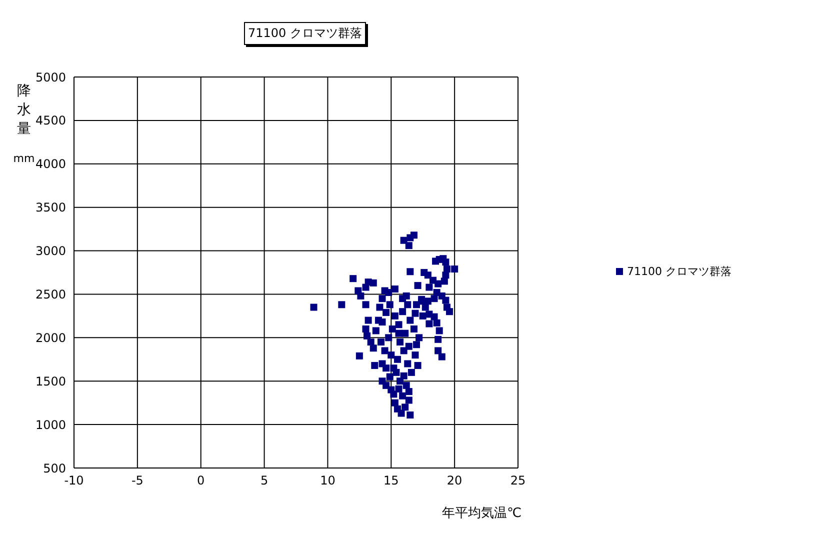  What do you see at coordinates (50, 294) in the screenshot?
I see `y-tick-label: 2500` at bounding box center [50, 294].